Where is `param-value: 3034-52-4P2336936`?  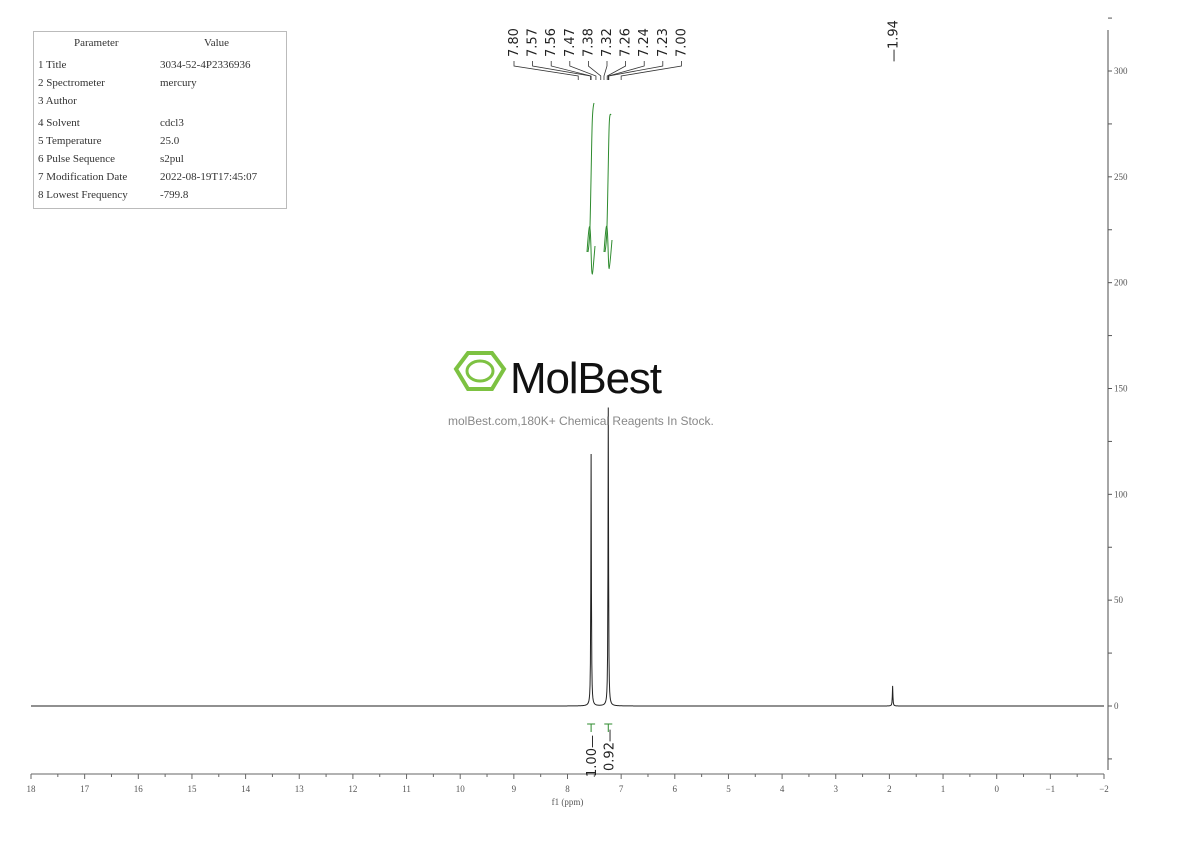
param-value: 3034-52-4P2336936 is located at coordinates (205, 65).